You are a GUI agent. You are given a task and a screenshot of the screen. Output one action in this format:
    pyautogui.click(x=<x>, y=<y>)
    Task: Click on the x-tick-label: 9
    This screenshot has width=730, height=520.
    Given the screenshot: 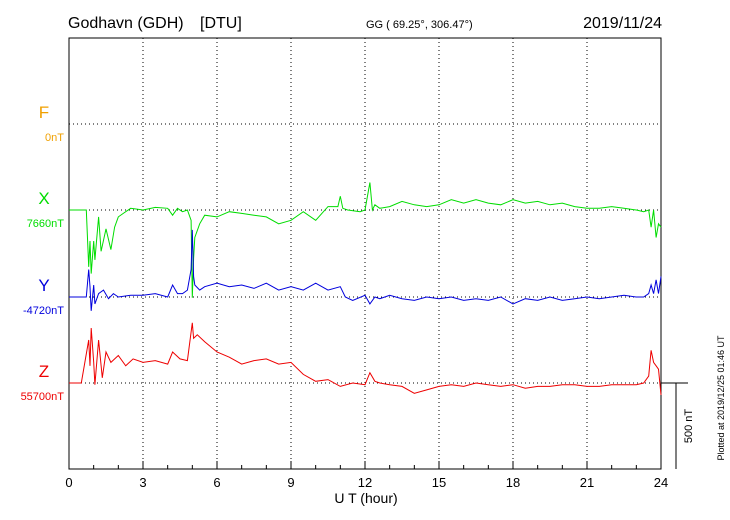 What is the action you would take?
    pyautogui.click(x=290, y=482)
    